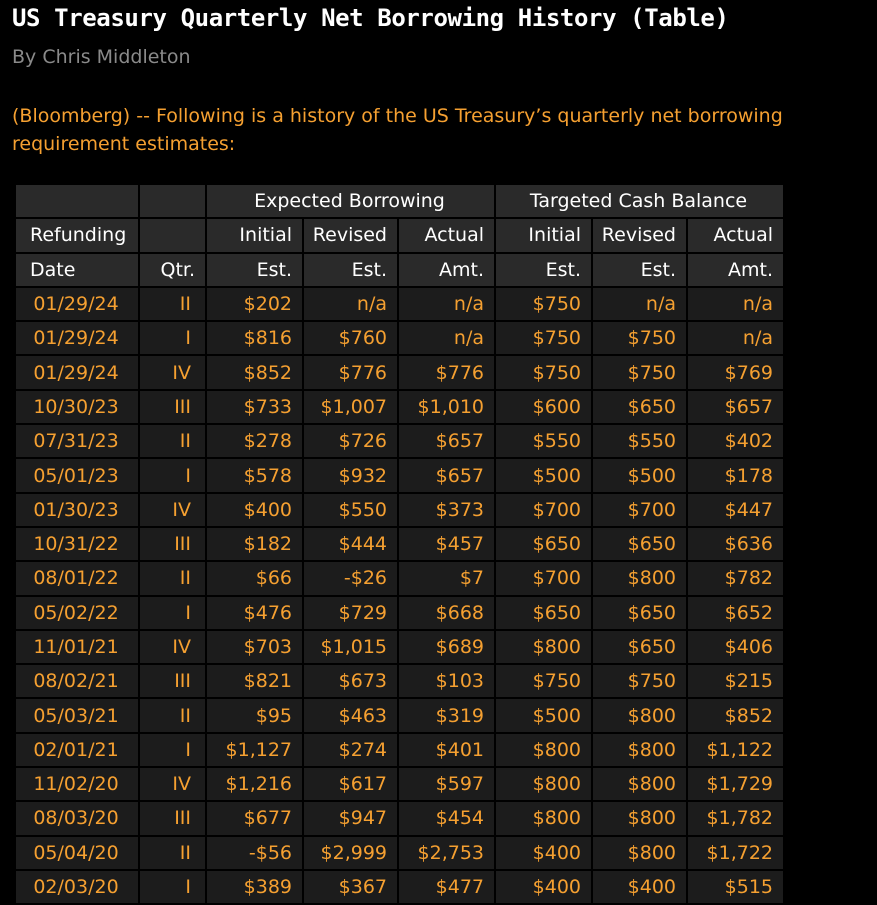  What do you see at coordinates (399, 578) in the screenshot?
I see `table-row: 08/01/22 II $66 -$26 $7 $700 $800 $782` at bounding box center [399, 578].